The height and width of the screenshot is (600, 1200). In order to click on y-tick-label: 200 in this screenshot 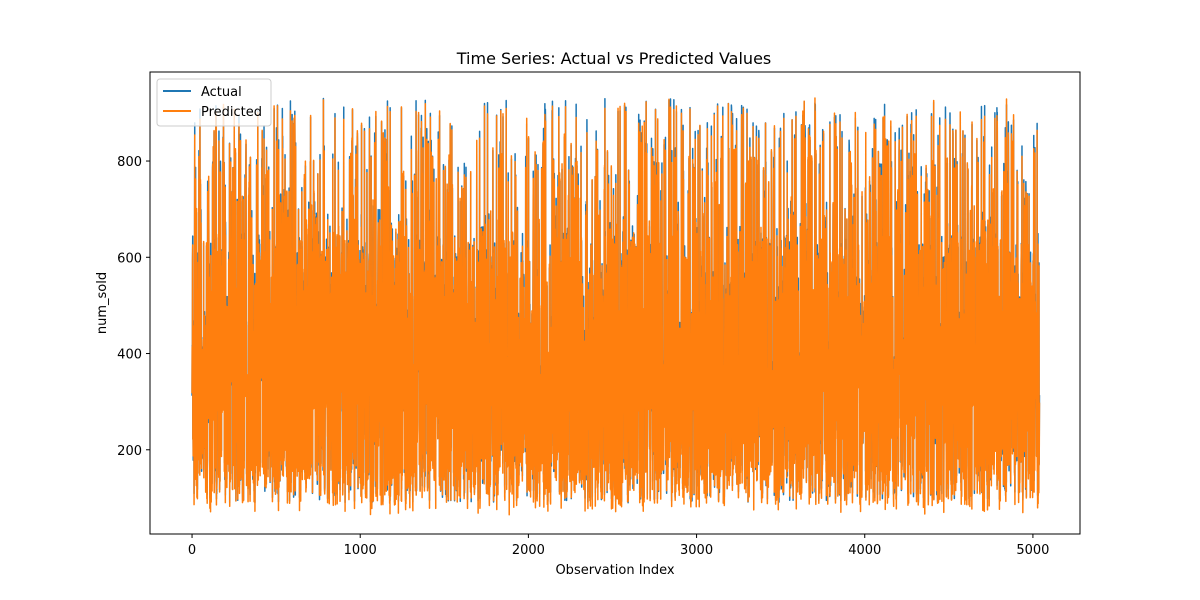, I will do `click(129, 451)`.